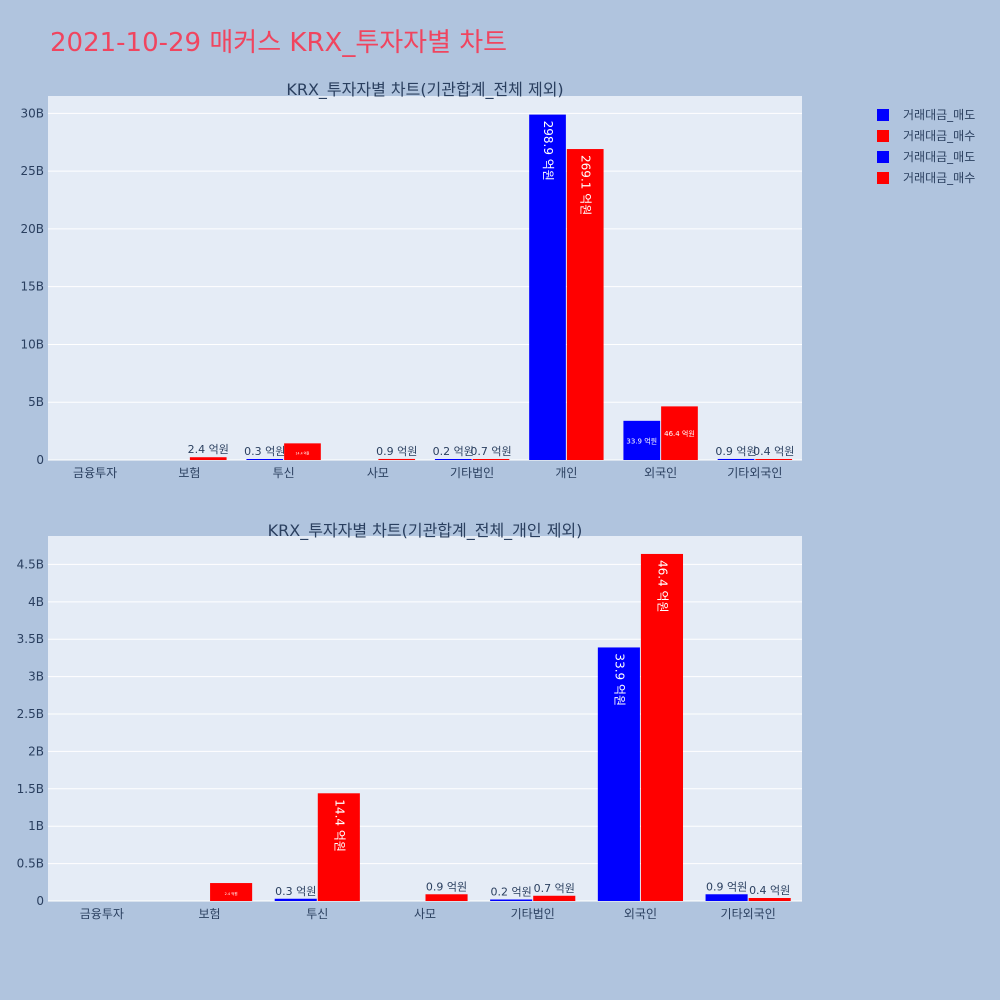 The width and height of the screenshot is (1000, 1000). What do you see at coordinates (30, 789) in the screenshot?
I see `y-tick-label: 1.5B` at bounding box center [30, 789].